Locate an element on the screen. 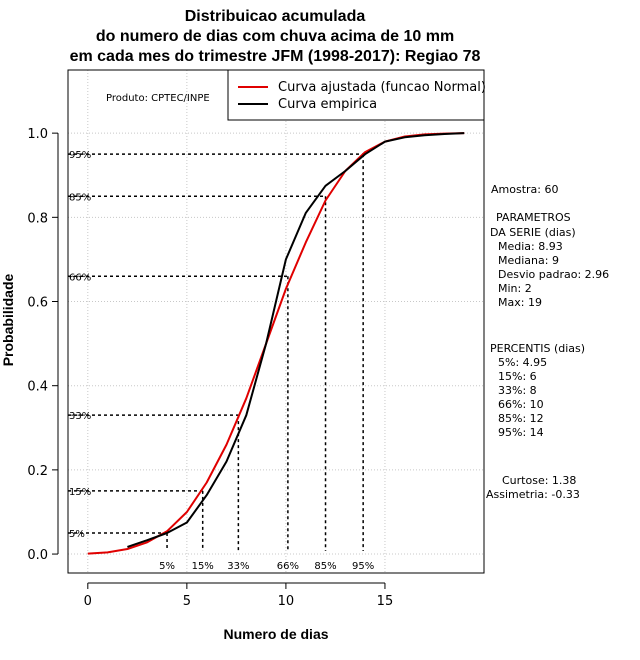 The height and width of the screenshot is (660, 640). x-tick-label-2: 10 is located at coordinates (286, 601).